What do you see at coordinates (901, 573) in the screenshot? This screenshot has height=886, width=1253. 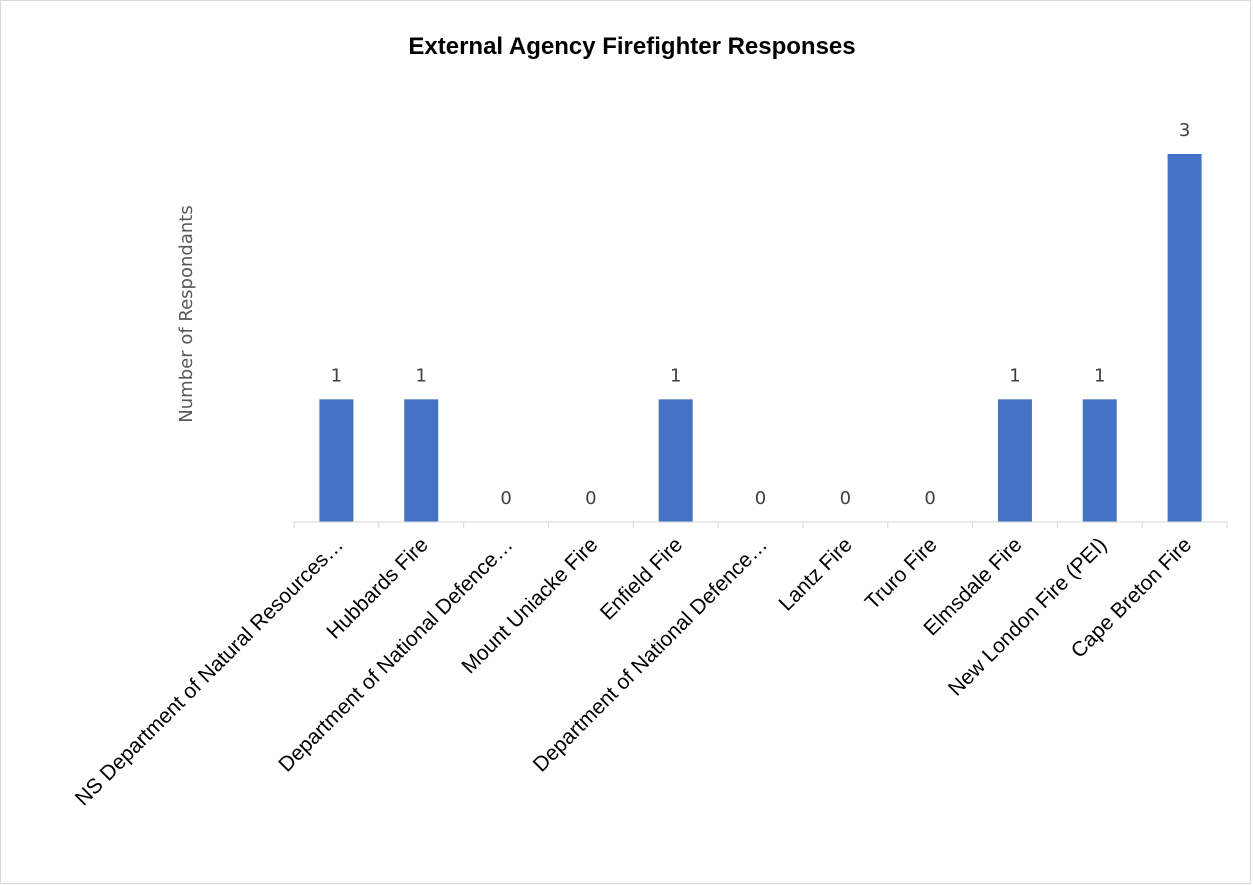 I see `x-tick-label: Truro Fire` at bounding box center [901, 573].